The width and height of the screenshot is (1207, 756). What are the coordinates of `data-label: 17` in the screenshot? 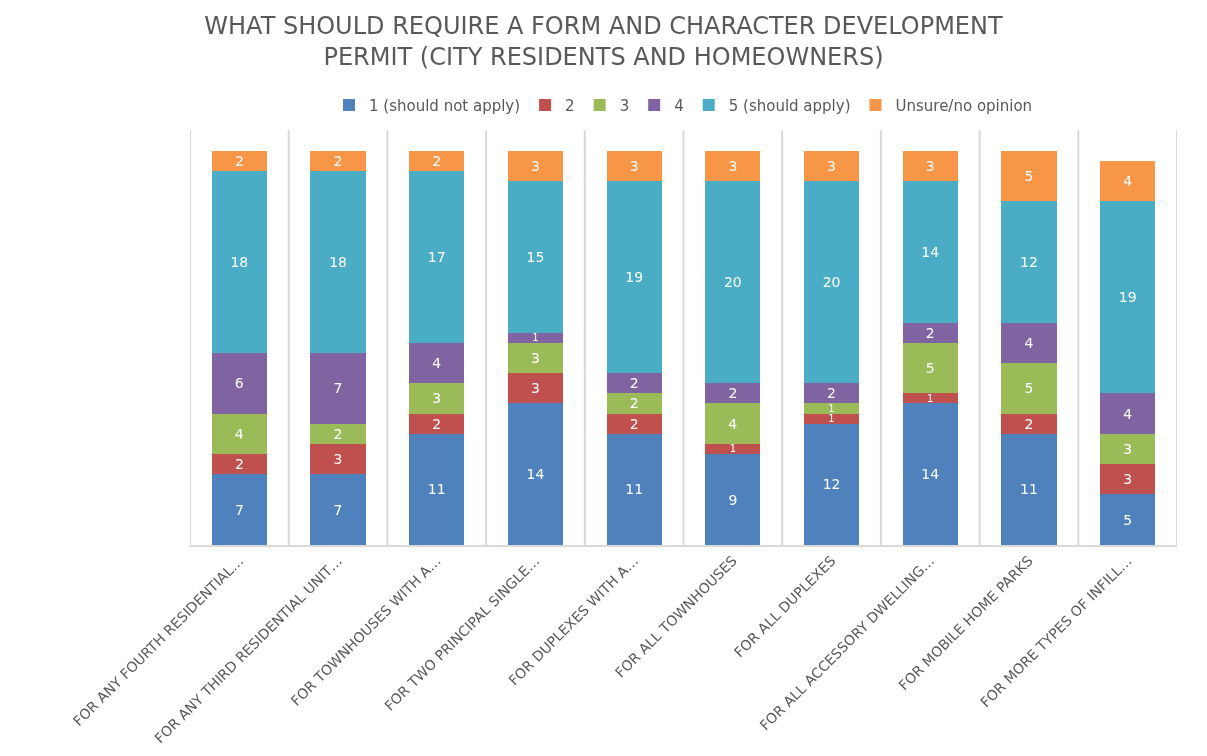 It's located at (436, 256).